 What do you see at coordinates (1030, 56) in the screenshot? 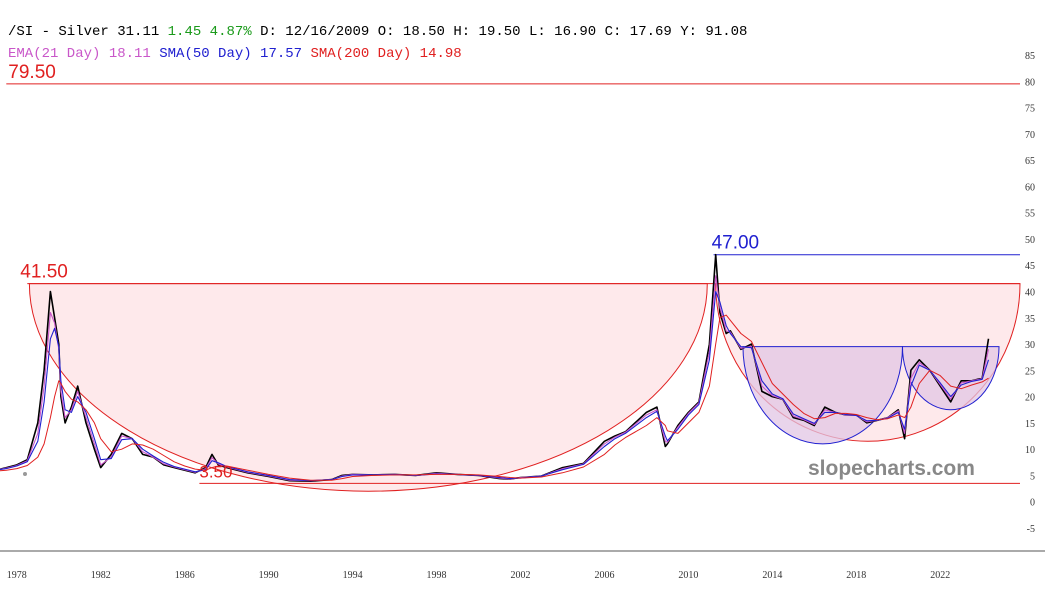
I see `y-tick-label: 85` at bounding box center [1030, 56].